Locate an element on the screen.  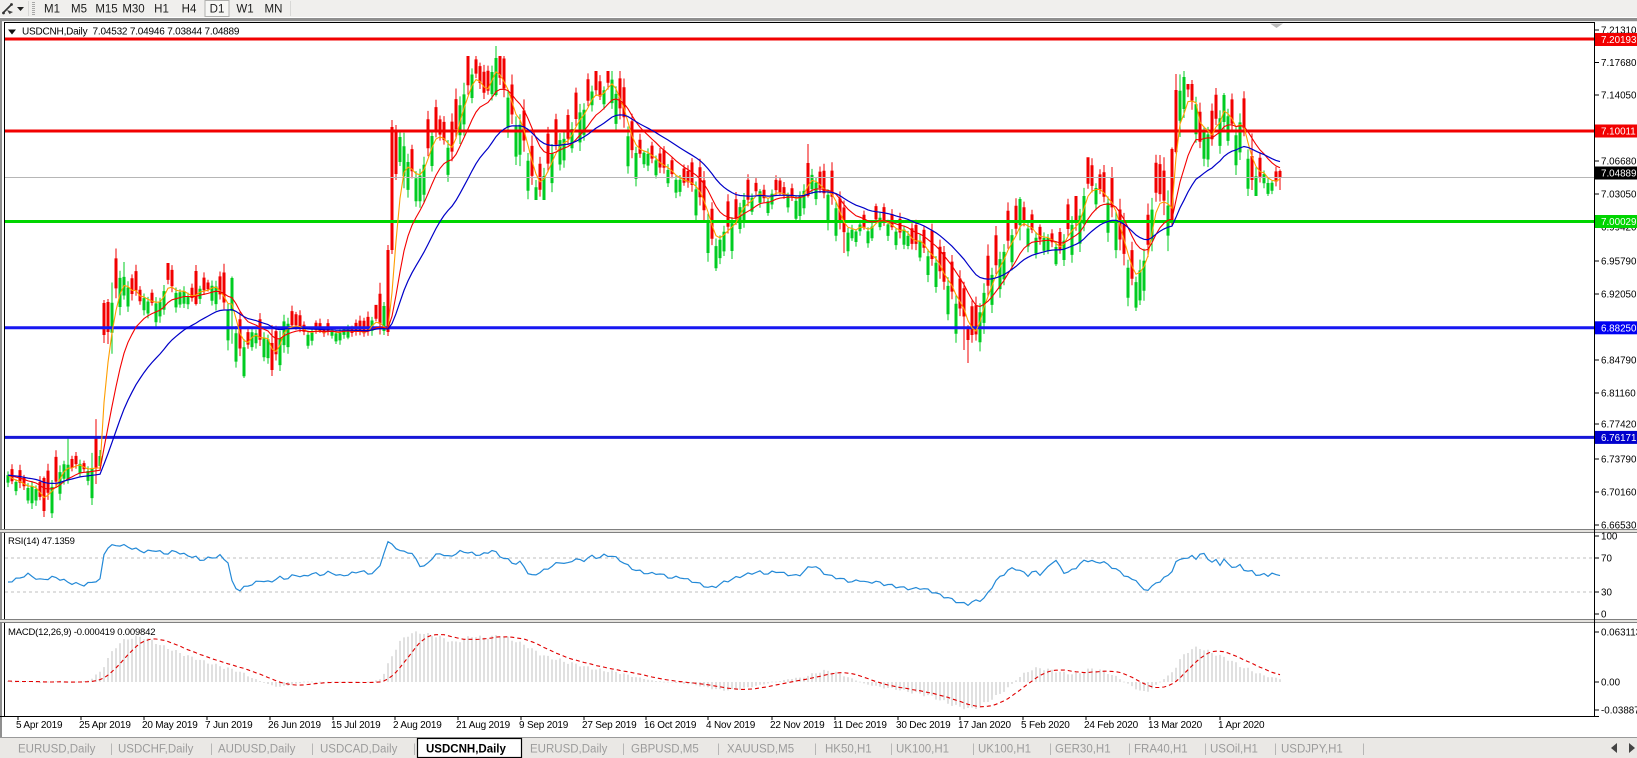
svg-text: 17 Jan 2020 is located at coordinates (984, 725).